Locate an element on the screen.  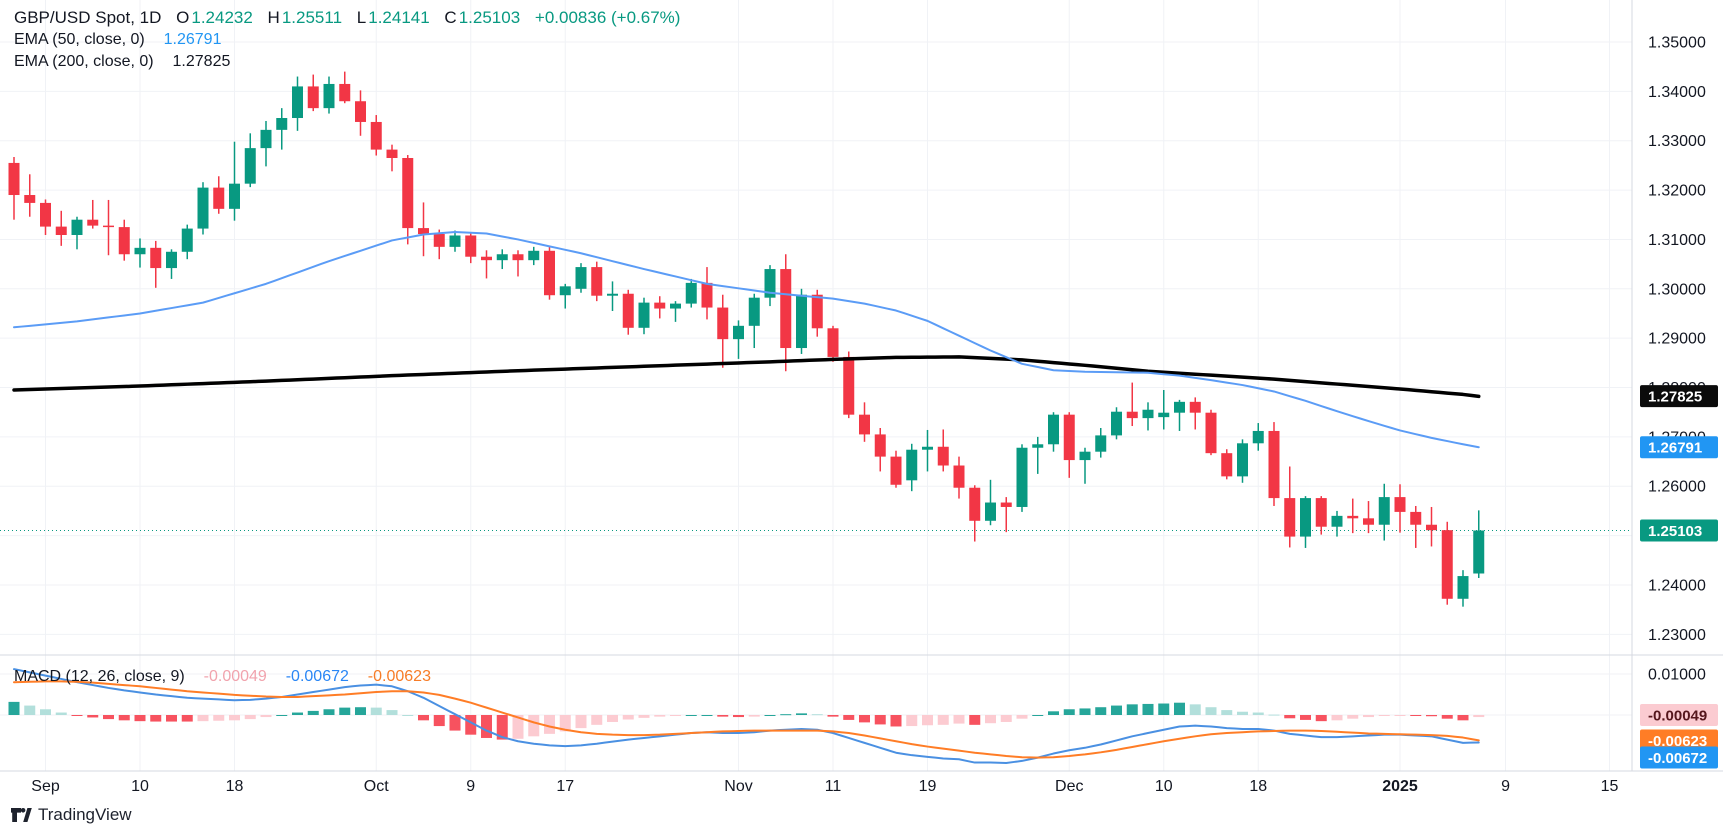
time-tick-label: Oct is located at coordinates (376, 786).